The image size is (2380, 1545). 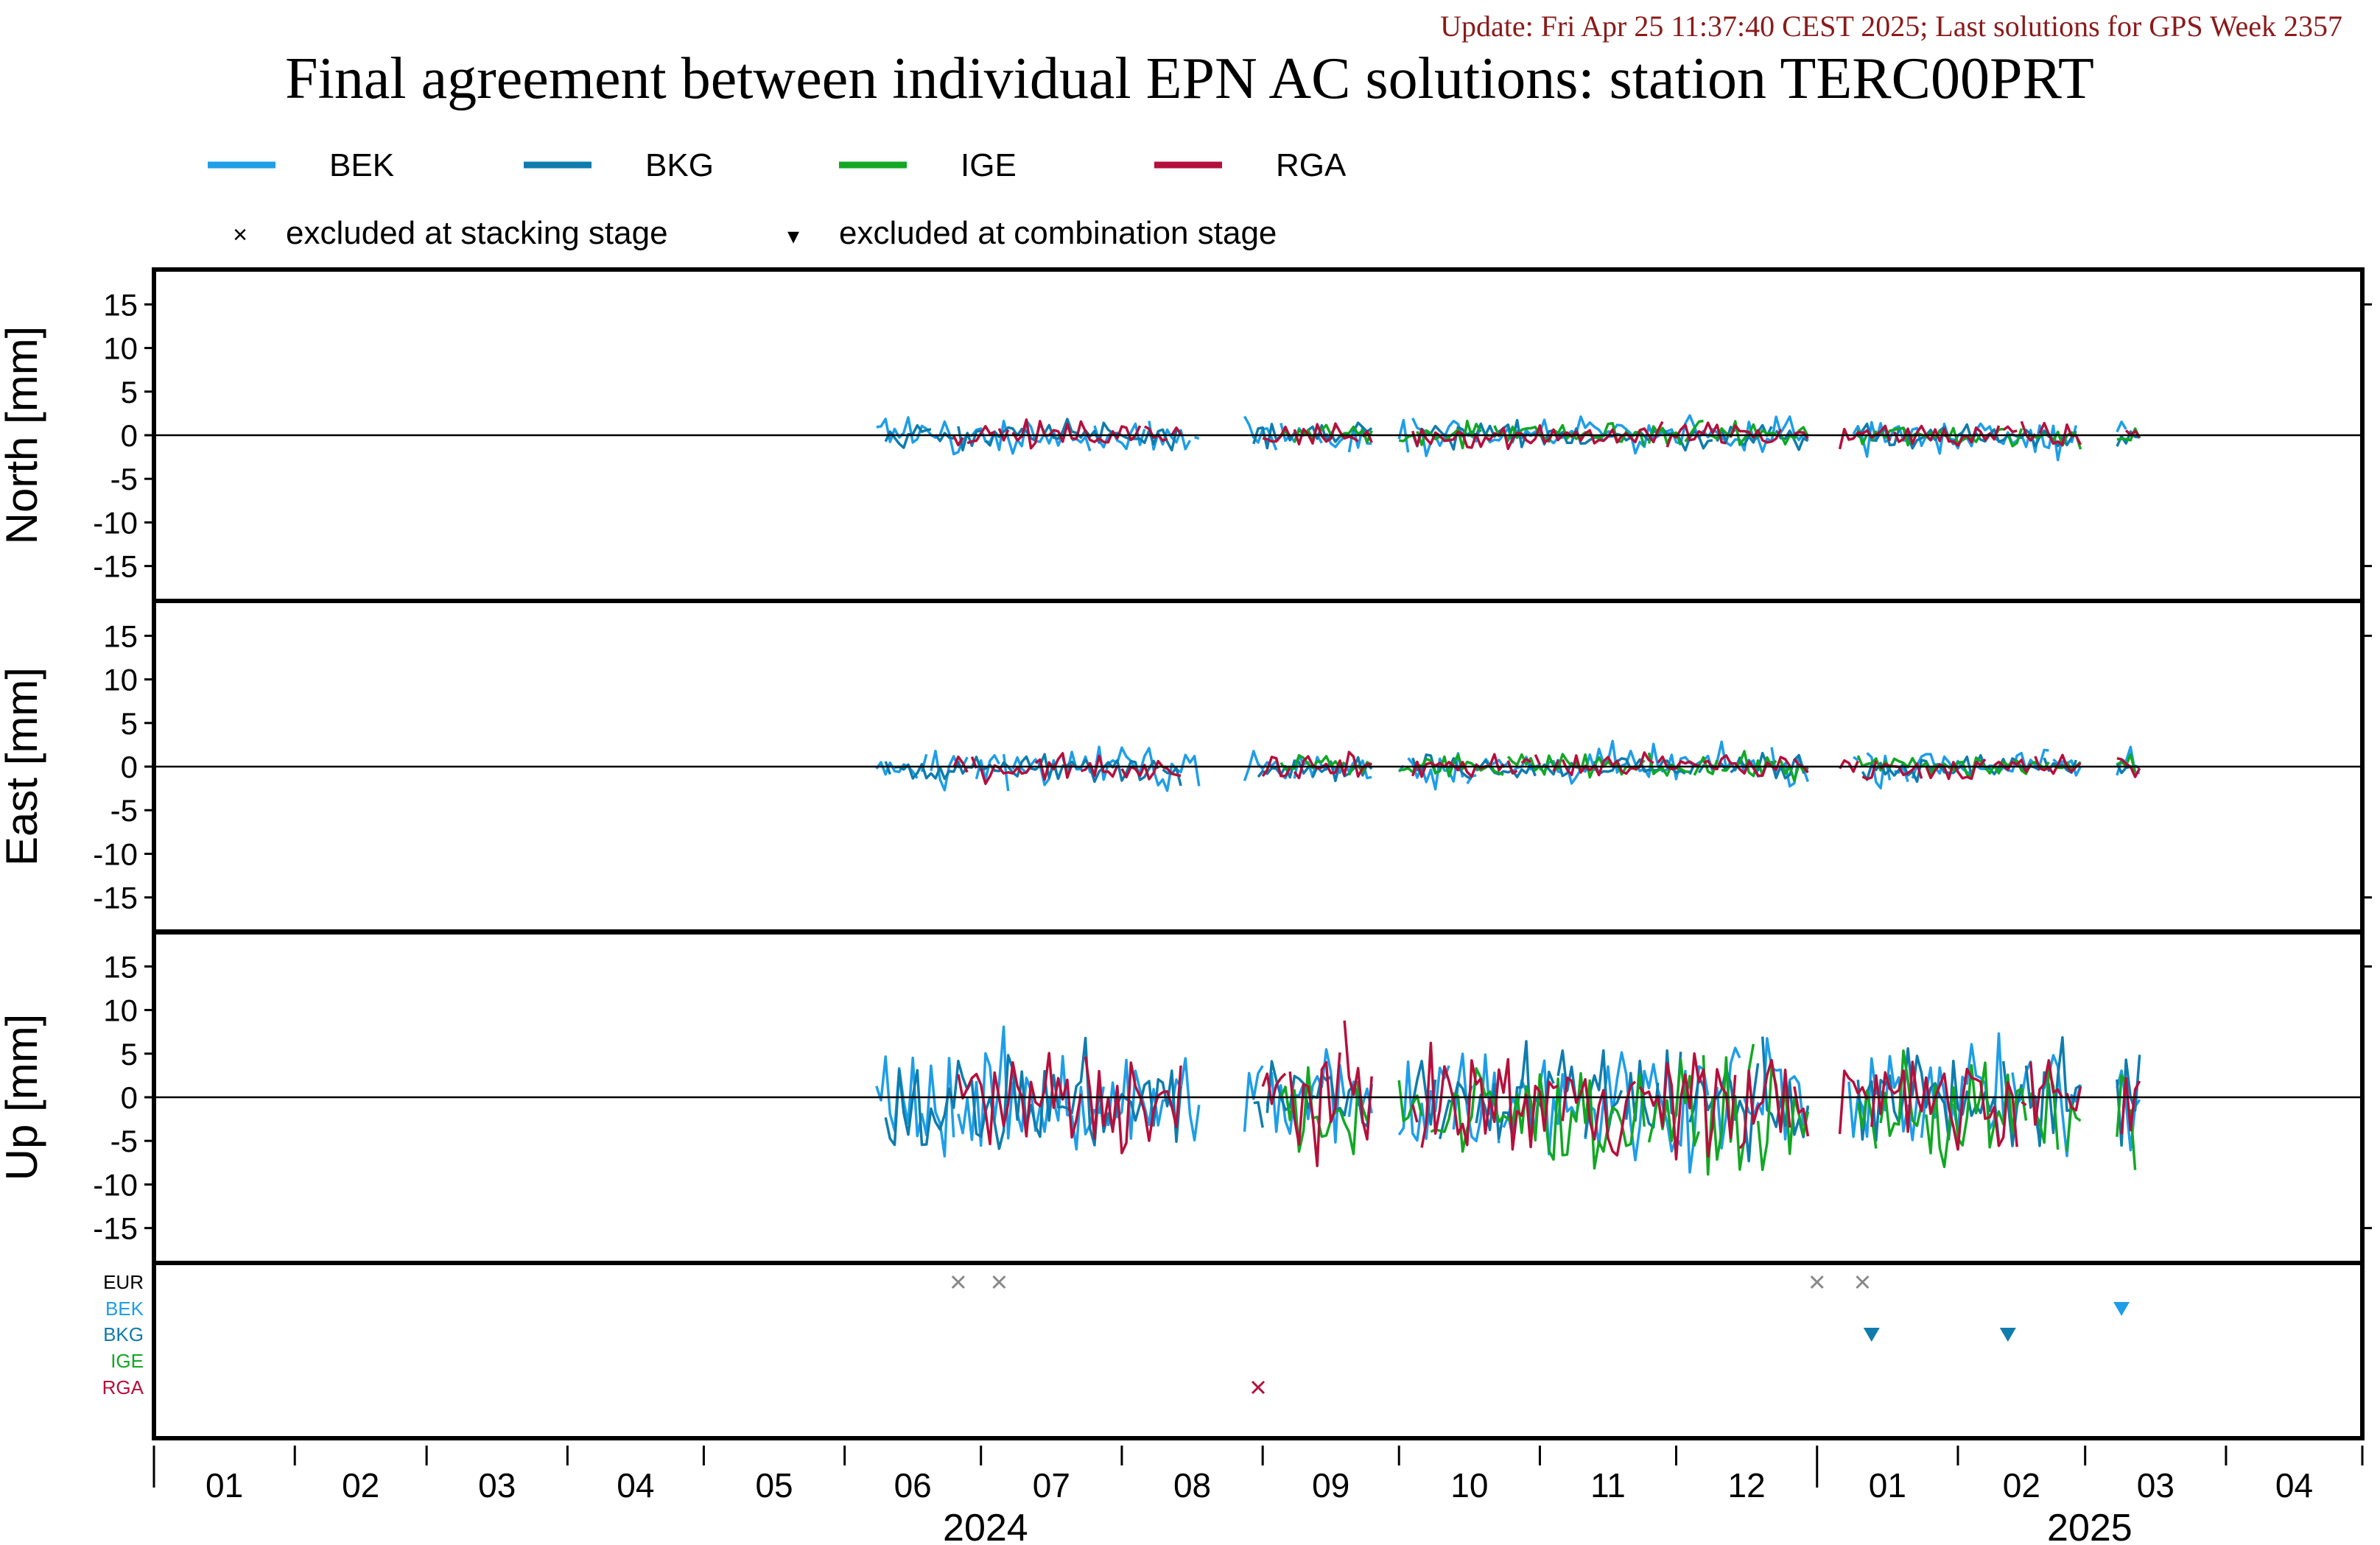 I want to click on exclusion-panel: EUR BEK BKG IGE RGA, so click(x=1233, y=1350).